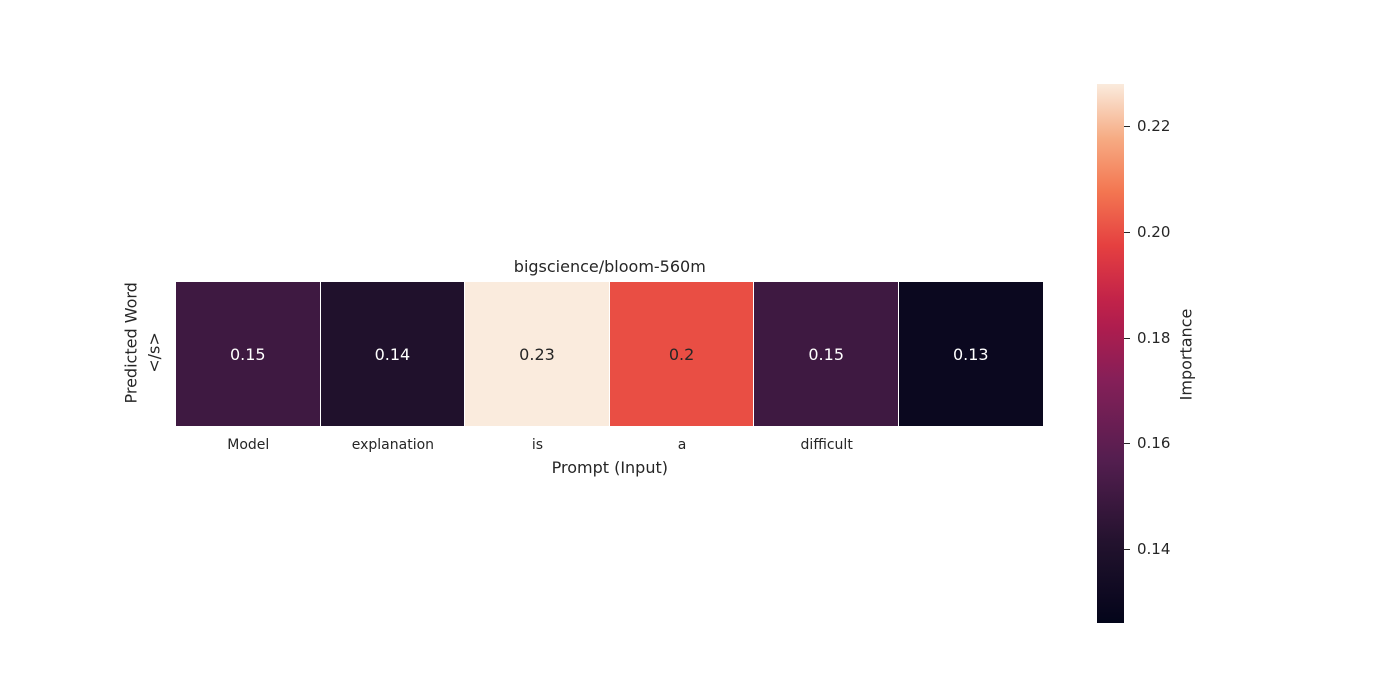 This screenshot has width=1400, height=700. What do you see at coordinates (609, 266) in the screenshot?
I see `chart-title: bigscience/bloom-560m` at bounding box center [609, 266].